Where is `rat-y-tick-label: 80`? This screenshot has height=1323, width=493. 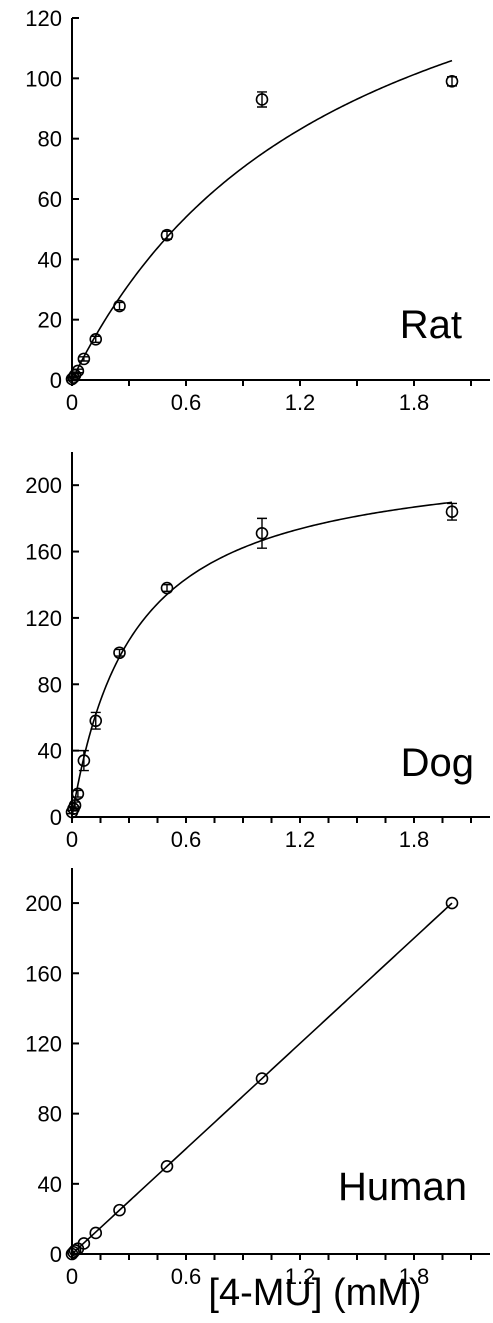
rat-y-tick-label: 80 is located at coordinates (50, 139).